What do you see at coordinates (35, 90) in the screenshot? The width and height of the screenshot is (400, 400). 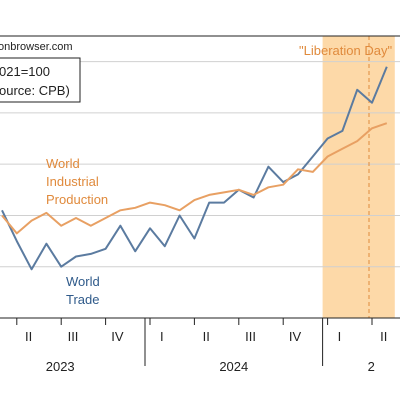 I see `legend-line-2: ource: CPB)` at bounding box center [35, 90].